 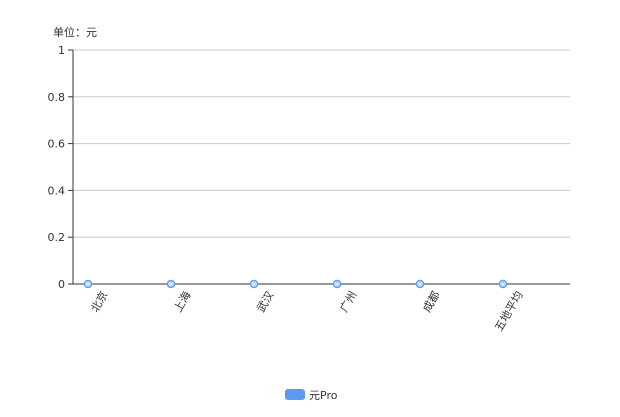 What do you see at coordinates (61, 284) in the screenshot?
I see `y-tick-label: 0` at bounding box center [61, 284].